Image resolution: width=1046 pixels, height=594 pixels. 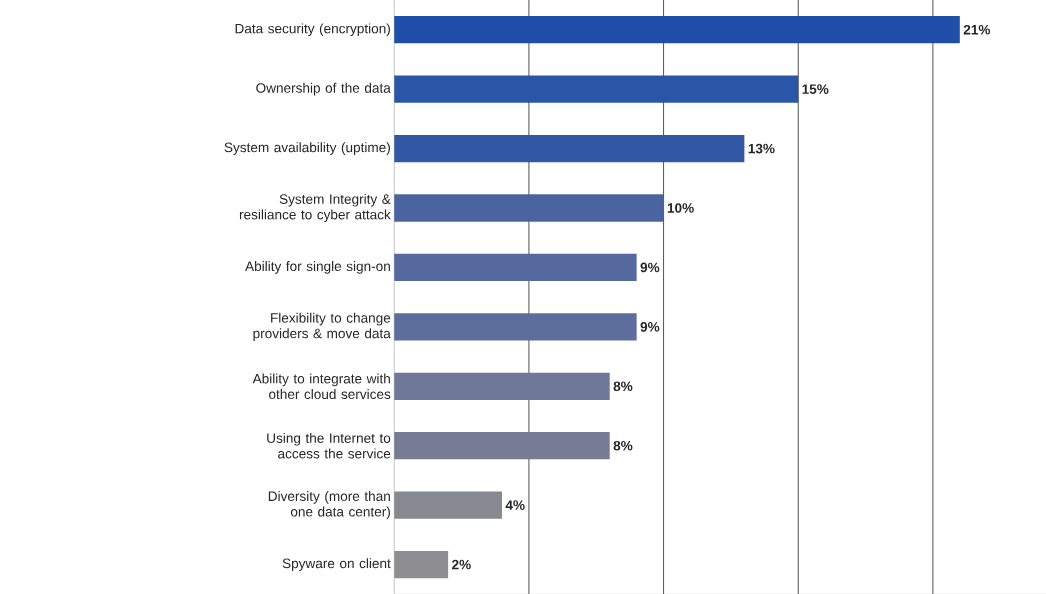 What do you see at coordinates (329, 505) in the screenshot?
I see `y-tick-label: Diversity (more than one data center)` at bounding box center [329, 505].